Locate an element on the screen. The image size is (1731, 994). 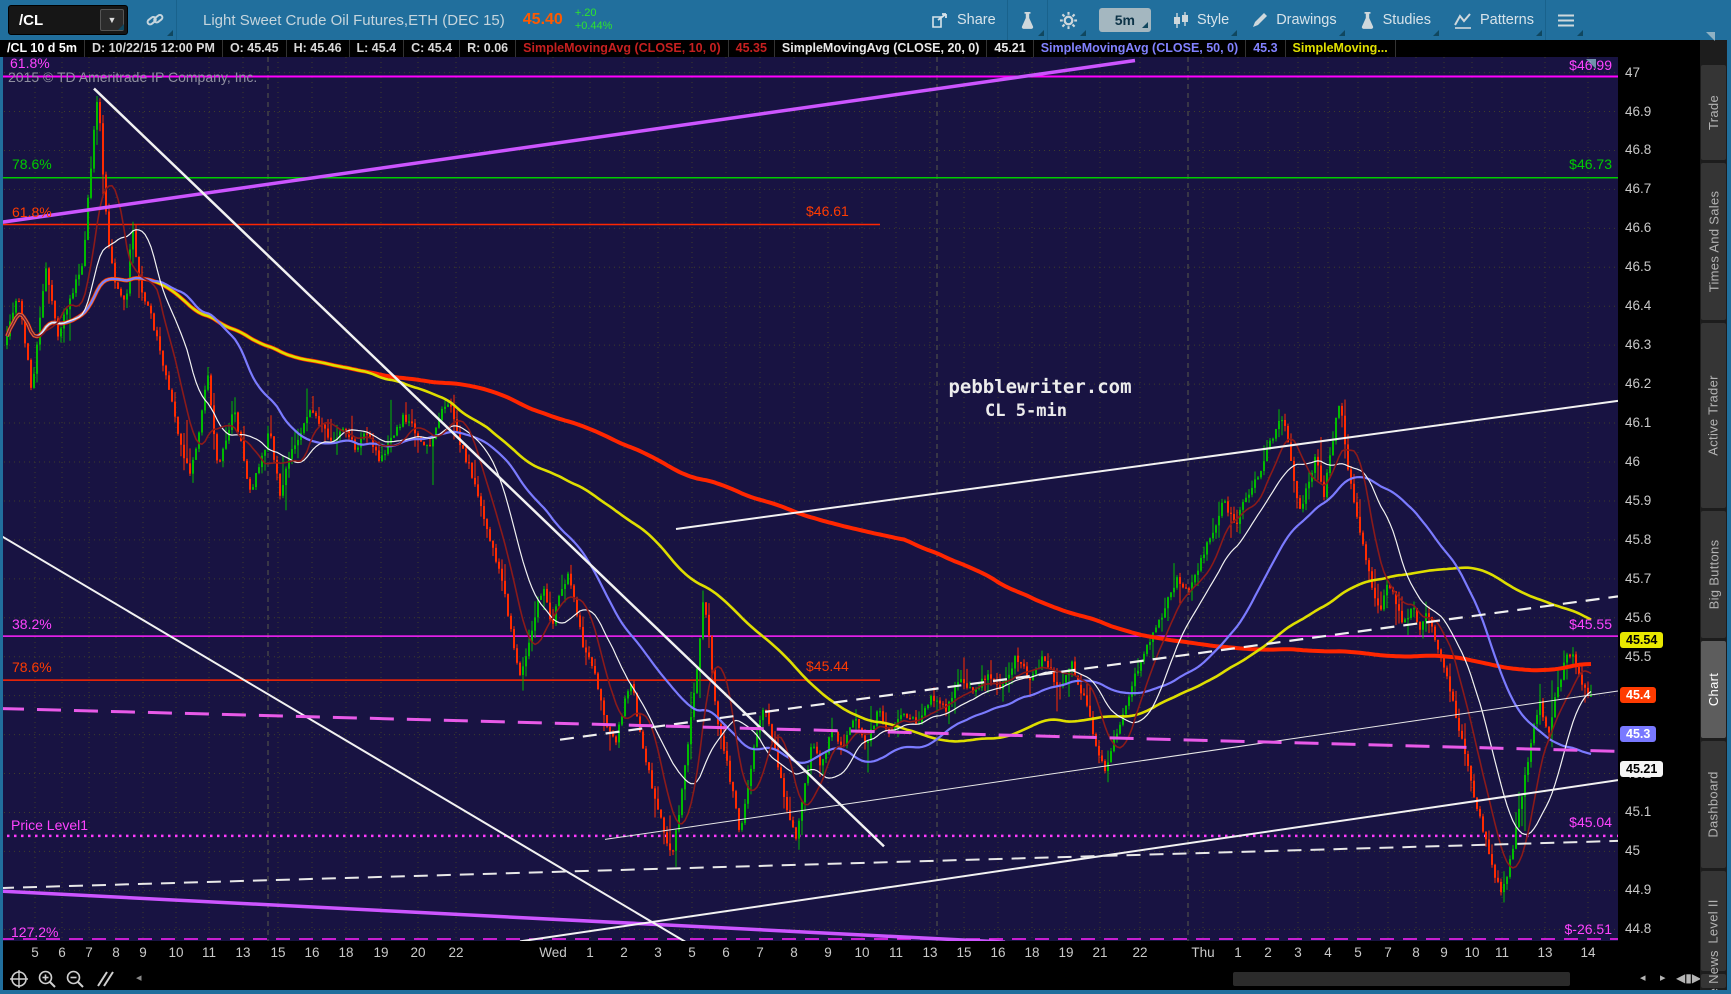
scroll-right-button: ▸ is located at coordinates (1663, 978).